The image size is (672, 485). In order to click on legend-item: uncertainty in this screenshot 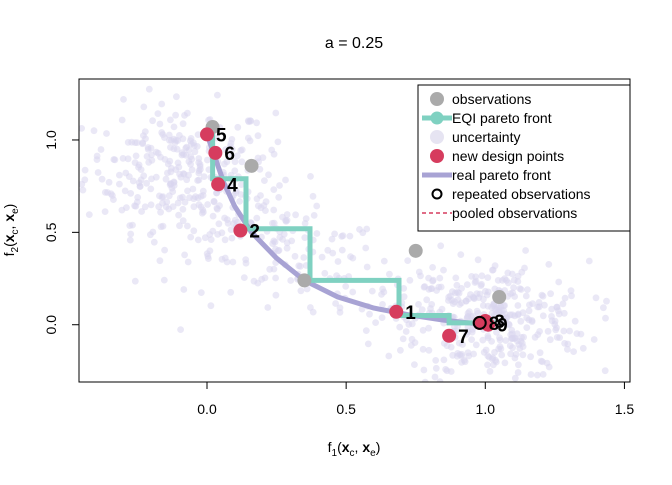, I will do `click(475, 137)`.